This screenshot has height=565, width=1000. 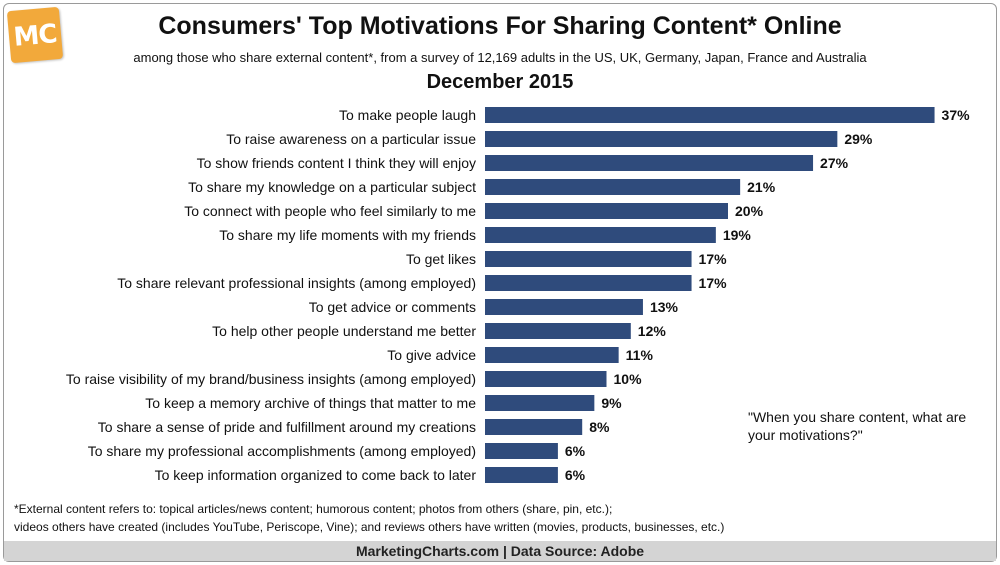 I want to click on bar-value-label: 21%, so click(x=761, y=187).